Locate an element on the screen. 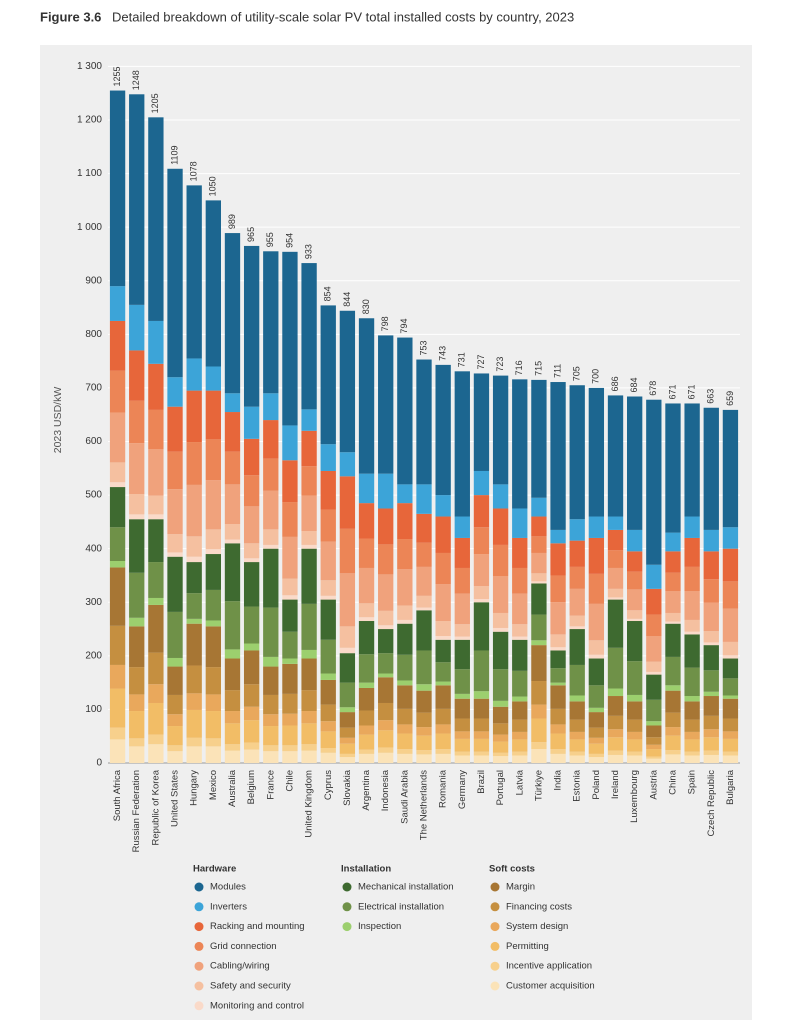  legend-label: Margin is located at coordinates (520, 887).